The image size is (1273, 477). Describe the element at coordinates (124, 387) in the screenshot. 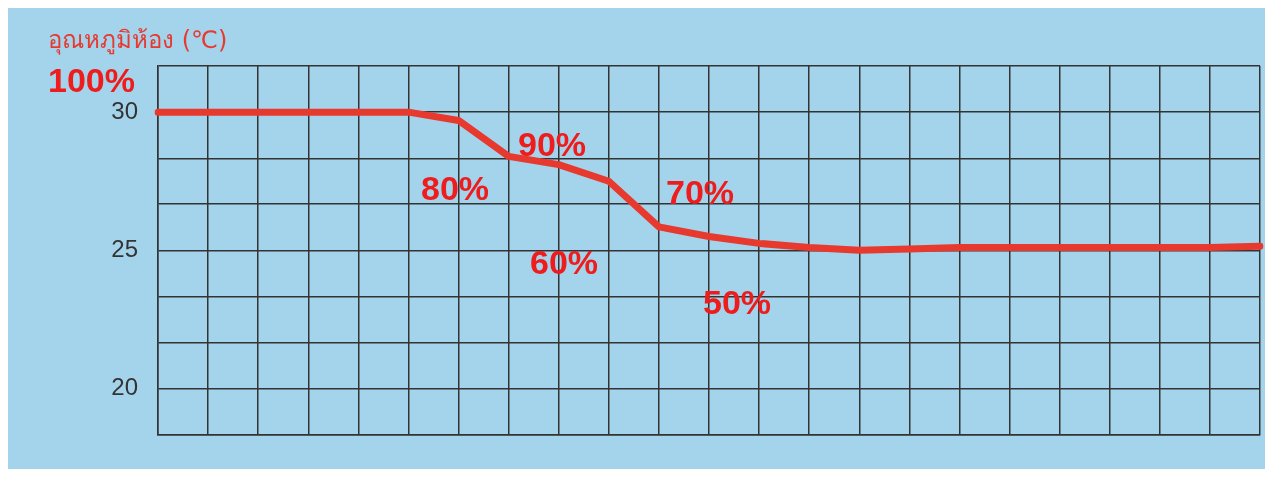

I see `y-tick-label: 20` at that location.